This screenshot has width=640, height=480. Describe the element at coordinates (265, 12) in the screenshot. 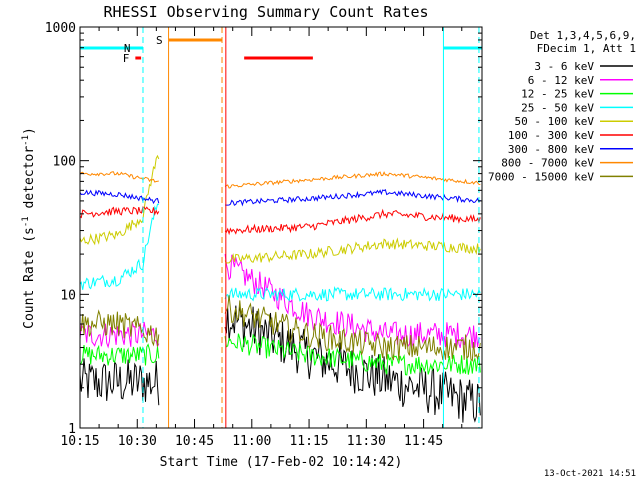

I see `chart-title: RHESSI Observing Summary Count Rates` at that location.